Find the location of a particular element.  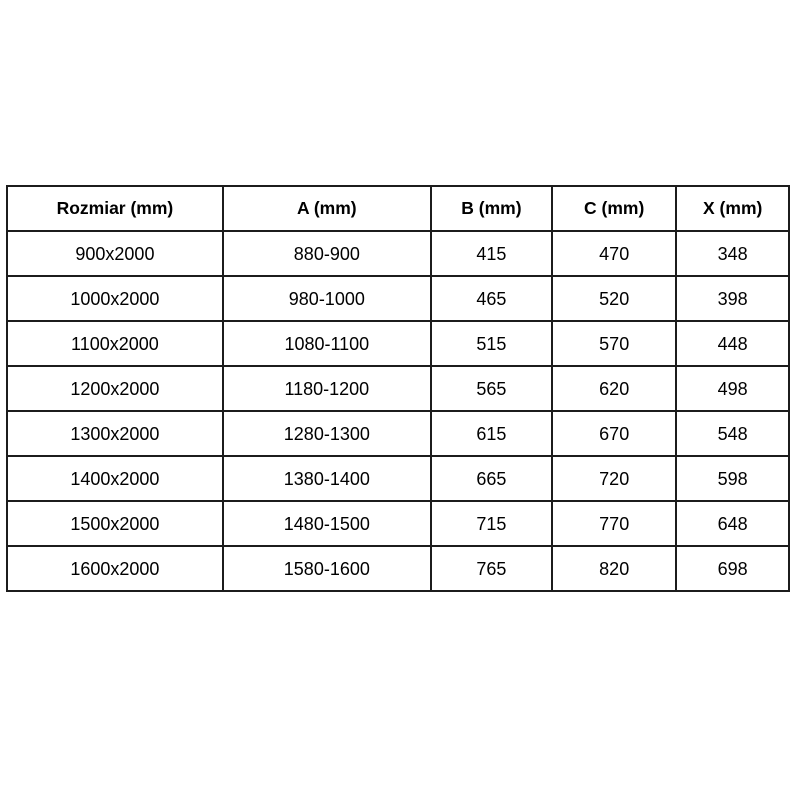

table-cell: 648 is located at coordinates (732, 523).